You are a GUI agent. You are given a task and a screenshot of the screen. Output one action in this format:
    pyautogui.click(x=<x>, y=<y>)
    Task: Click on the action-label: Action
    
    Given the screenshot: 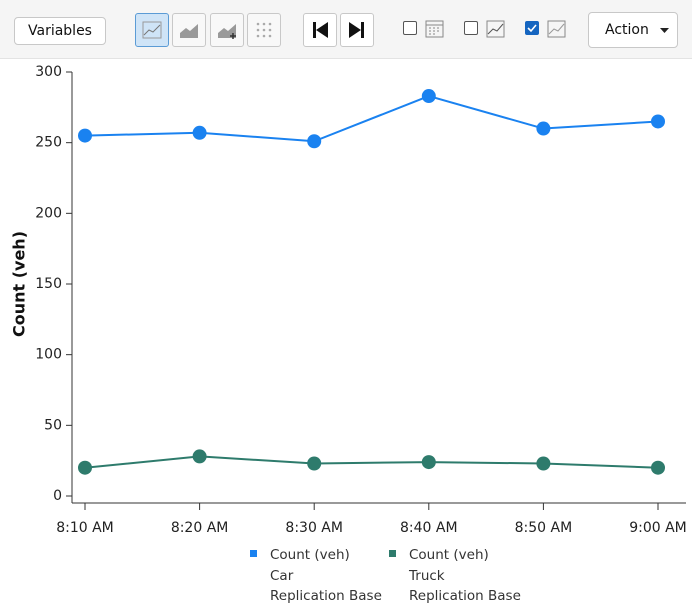 What is the action you would take?
    pyautogui.click(x=627, y=30)
    